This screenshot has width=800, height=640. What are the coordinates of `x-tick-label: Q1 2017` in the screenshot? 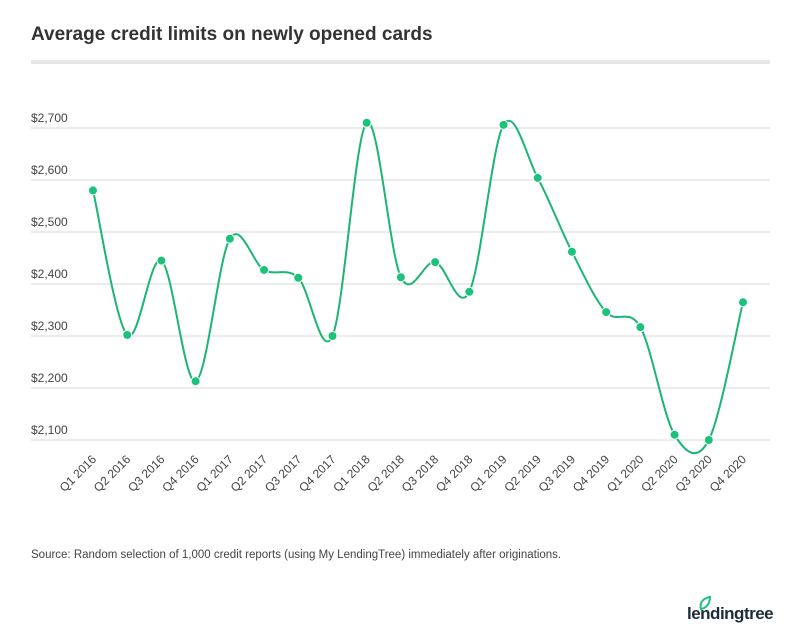 It's located at (215, 473).